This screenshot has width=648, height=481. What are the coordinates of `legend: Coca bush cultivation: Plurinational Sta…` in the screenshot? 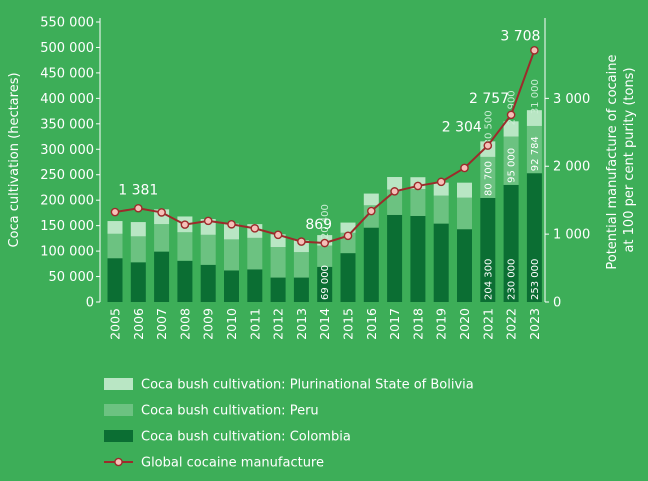 It's located at (289, 424).